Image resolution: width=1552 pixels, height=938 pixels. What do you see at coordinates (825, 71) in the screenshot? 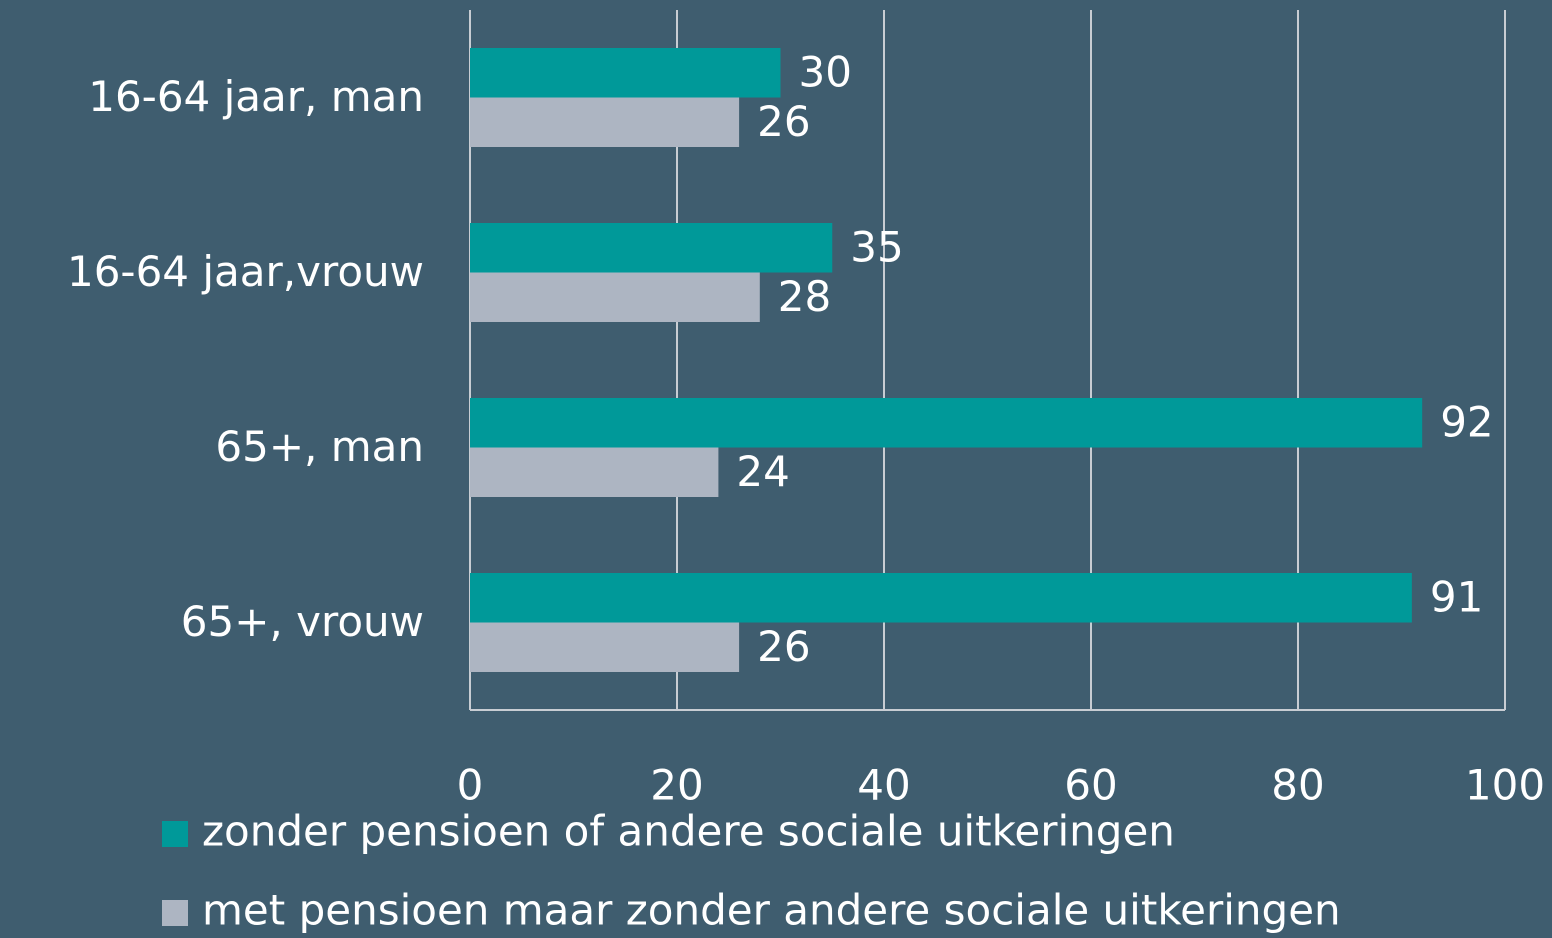
I see `data-label: 30` at bounding box center [825, 71].